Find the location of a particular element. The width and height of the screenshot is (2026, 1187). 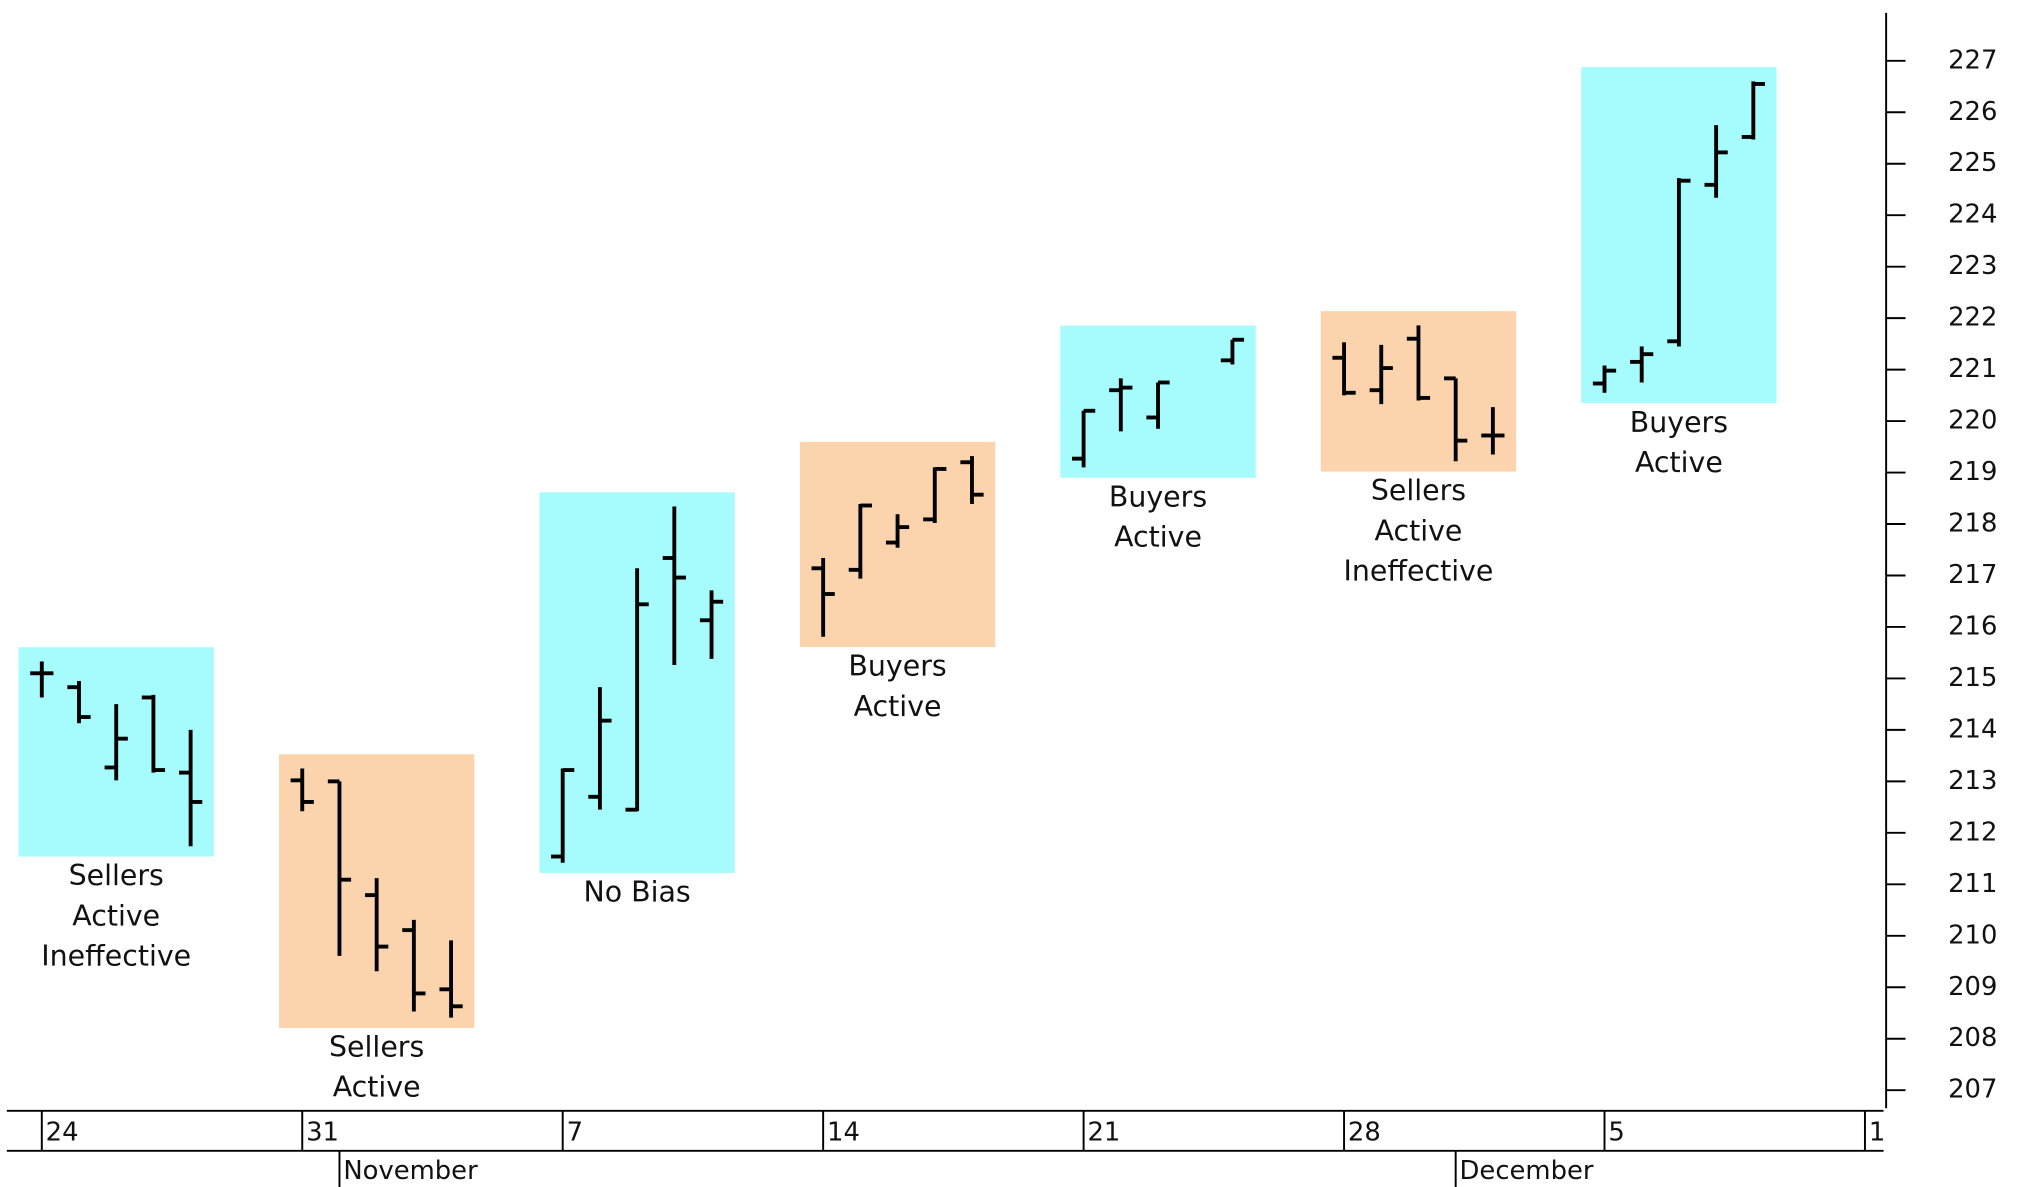

y-tick-label: 215 is located at coordinates (1972, 678).